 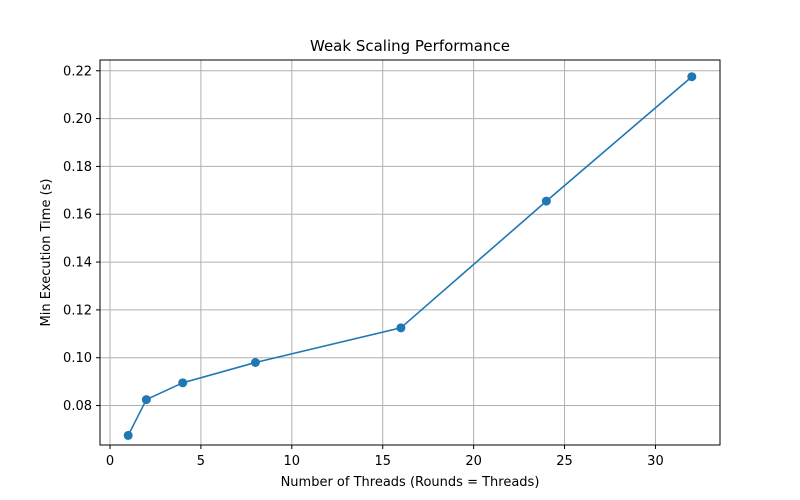 I want to click on chart-title: Weak Scaling Performance, so click(x=410, y=46).